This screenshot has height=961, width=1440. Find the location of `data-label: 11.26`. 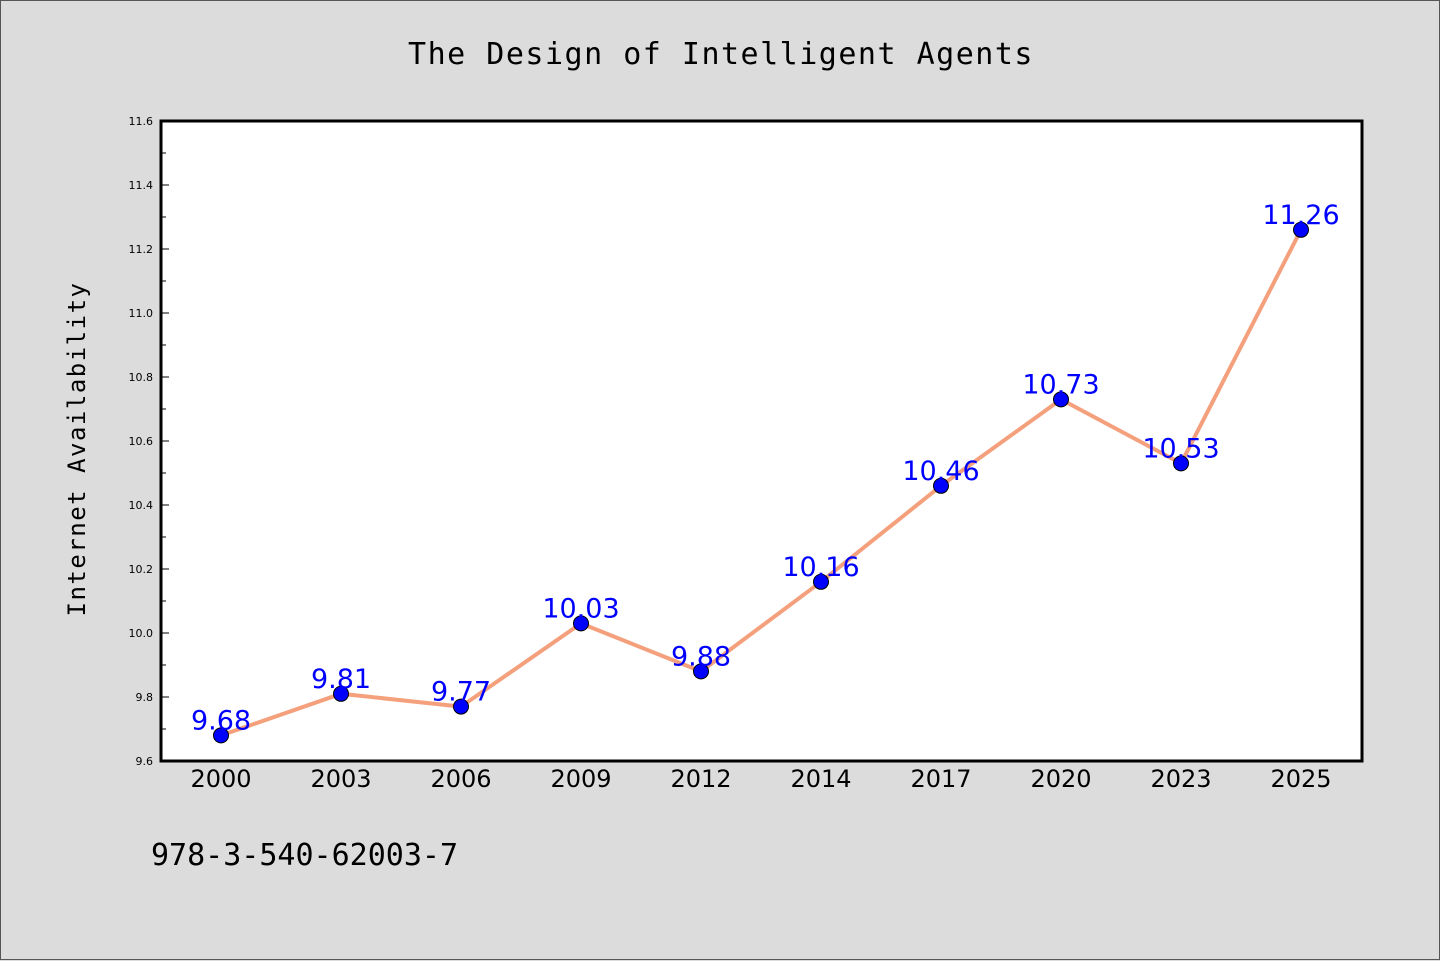

data-label: 11.26 is located at coordinates (1300, 215).